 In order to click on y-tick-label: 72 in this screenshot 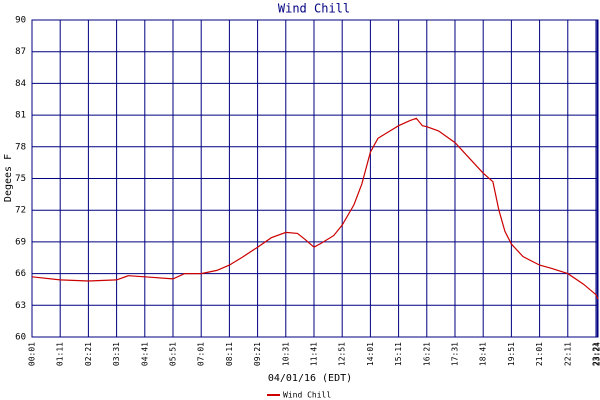, I will do `click(20, 211)`.